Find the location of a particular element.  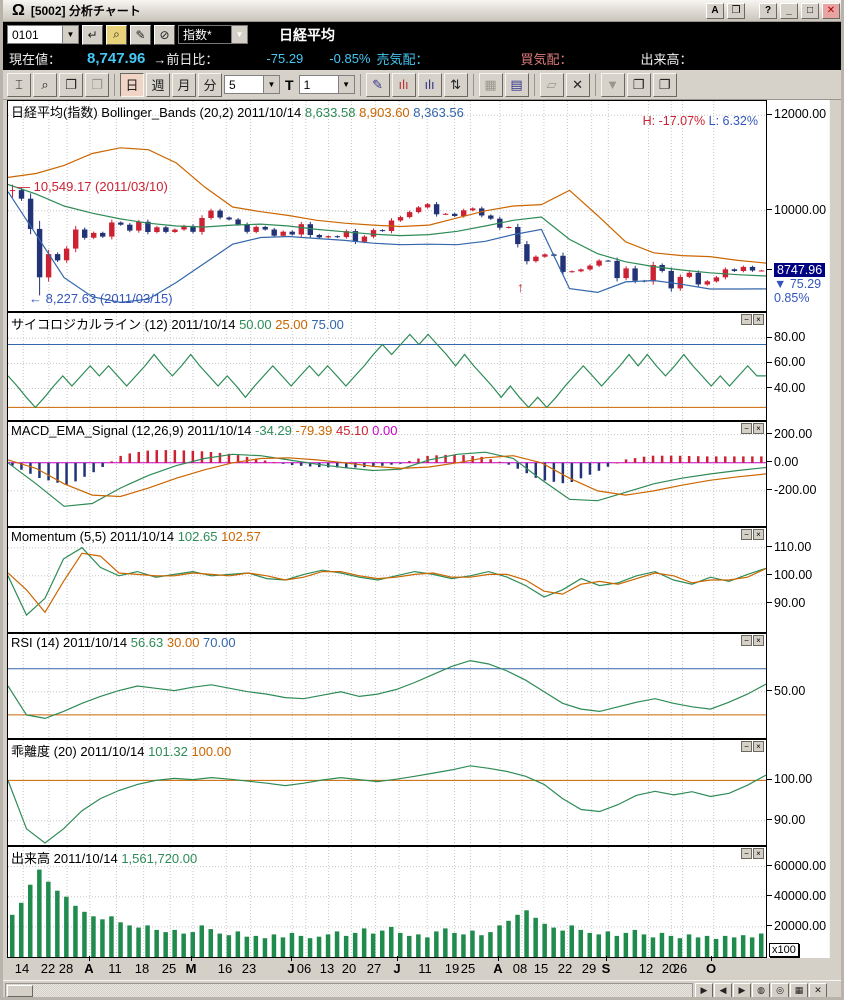

x-axis-label: 28 is located at coordinates (66, 968).